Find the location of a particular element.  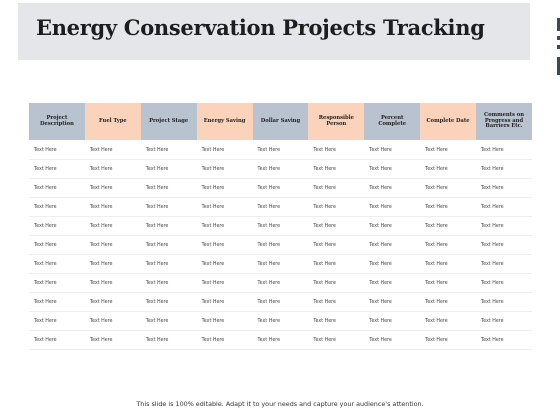

title-band is located at coordinates (274, 31).